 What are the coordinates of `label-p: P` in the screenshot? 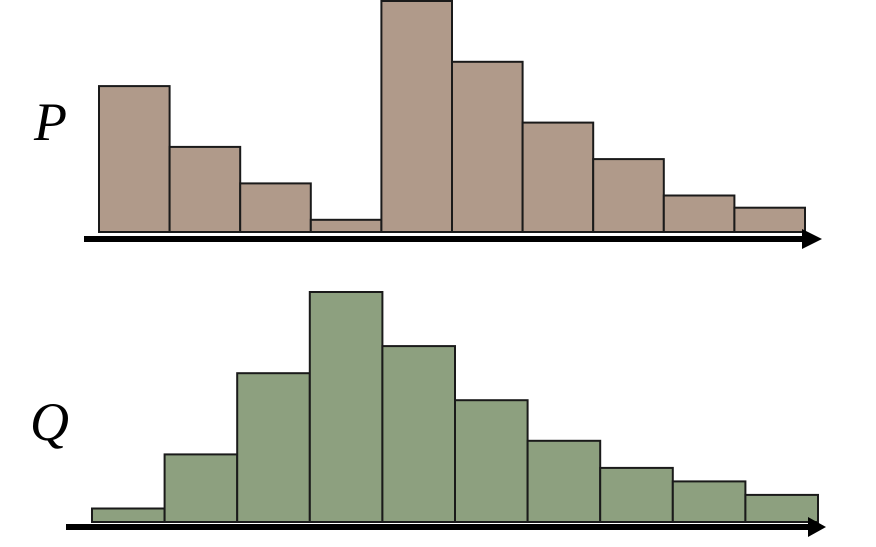 It's located at (50, 122).